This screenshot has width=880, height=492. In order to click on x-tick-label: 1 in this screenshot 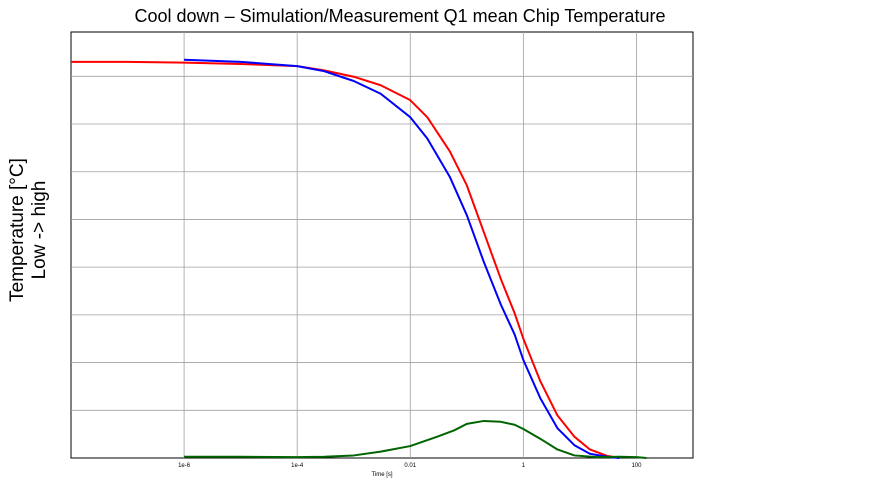, I will do `click(524, 466)`.